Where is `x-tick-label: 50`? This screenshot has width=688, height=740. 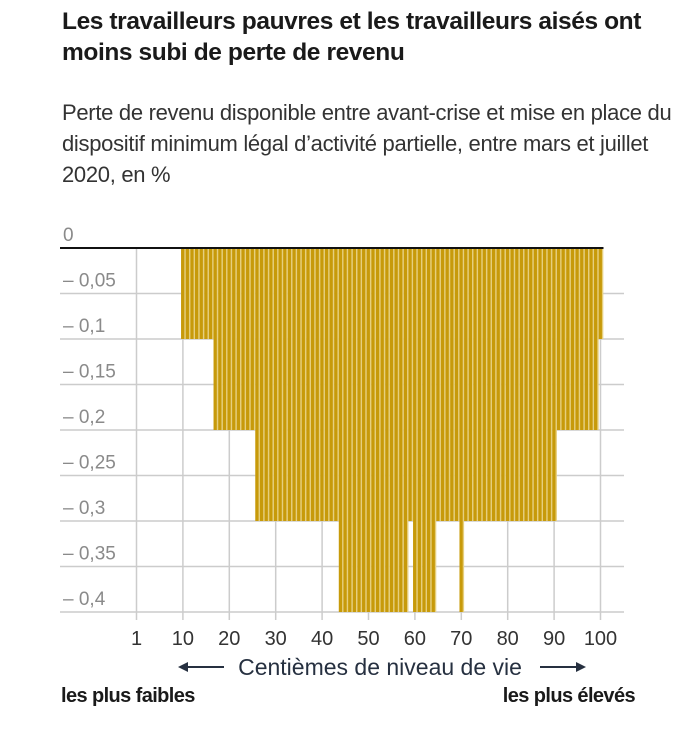
x-tick-label: 50 is located at coordinates (368, 639).